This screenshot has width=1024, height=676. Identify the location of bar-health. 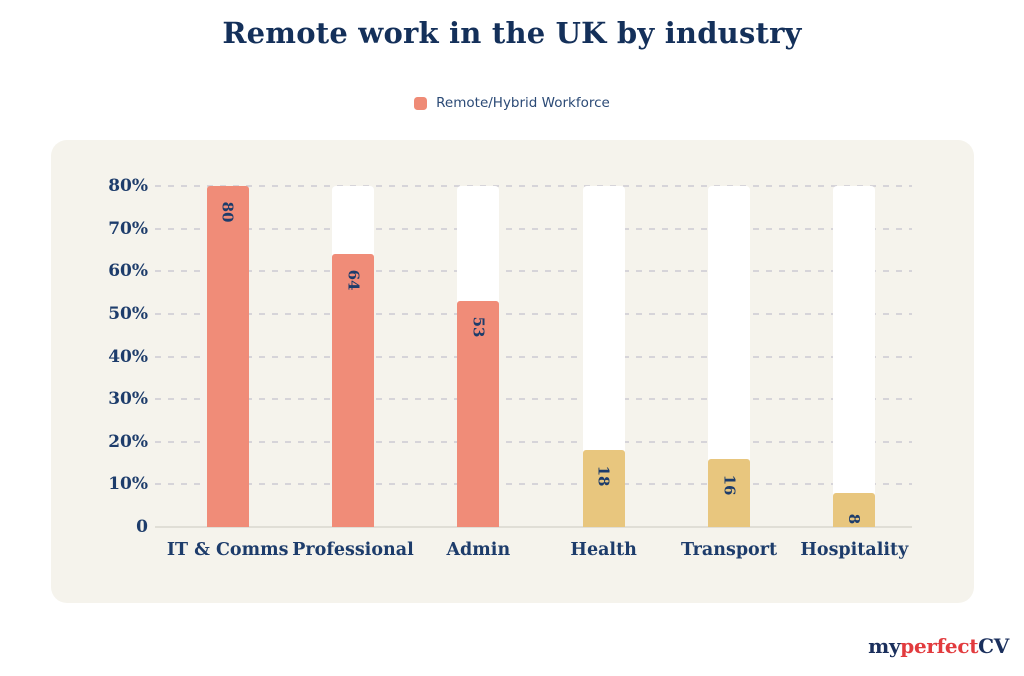
(603, 488).